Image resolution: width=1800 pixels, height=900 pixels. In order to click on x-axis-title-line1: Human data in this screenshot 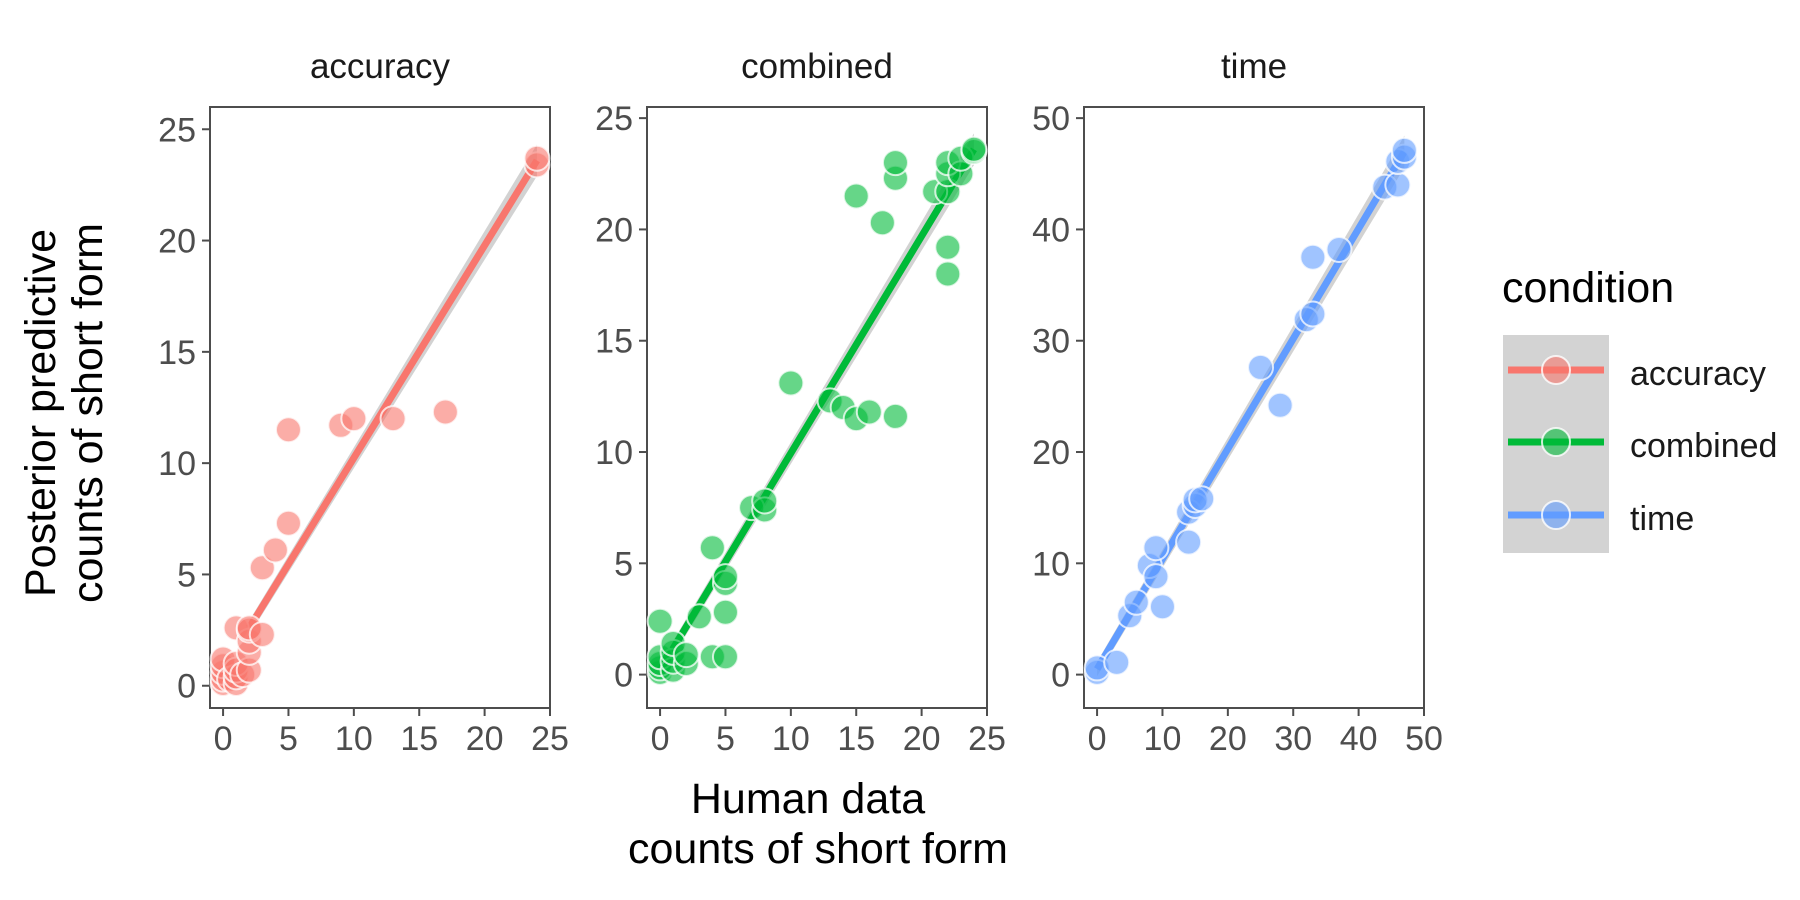, I will do `click(808, 799)`.